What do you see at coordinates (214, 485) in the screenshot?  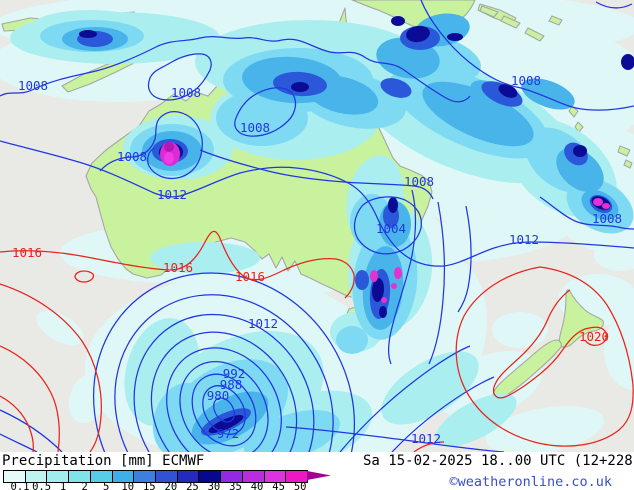 I see `colorbar-tick: 30` at bounding box center [214, 485].